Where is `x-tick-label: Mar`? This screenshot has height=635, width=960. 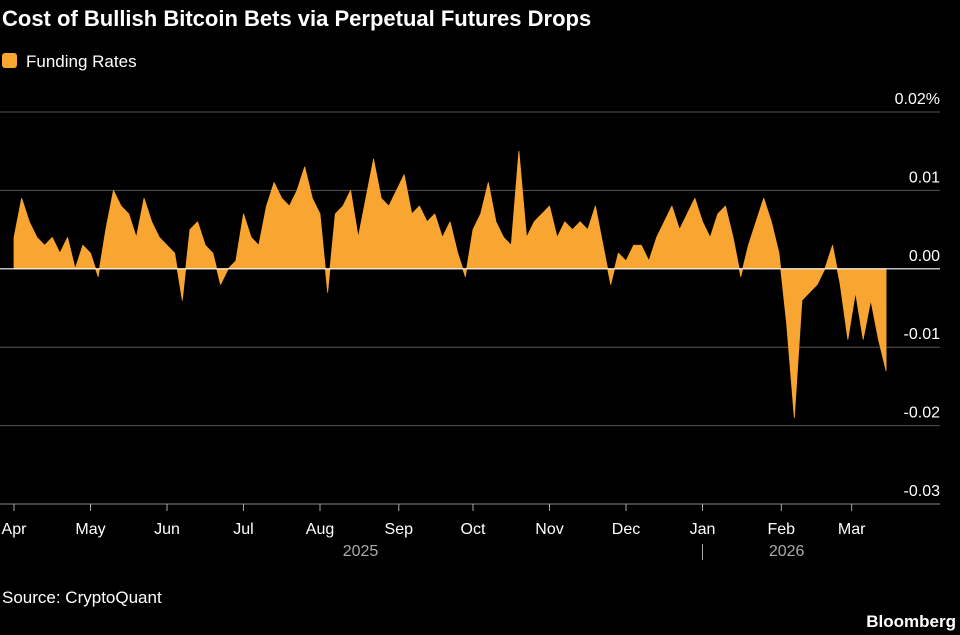
x-tick-label: Mar is located at coordinates (852, 529).